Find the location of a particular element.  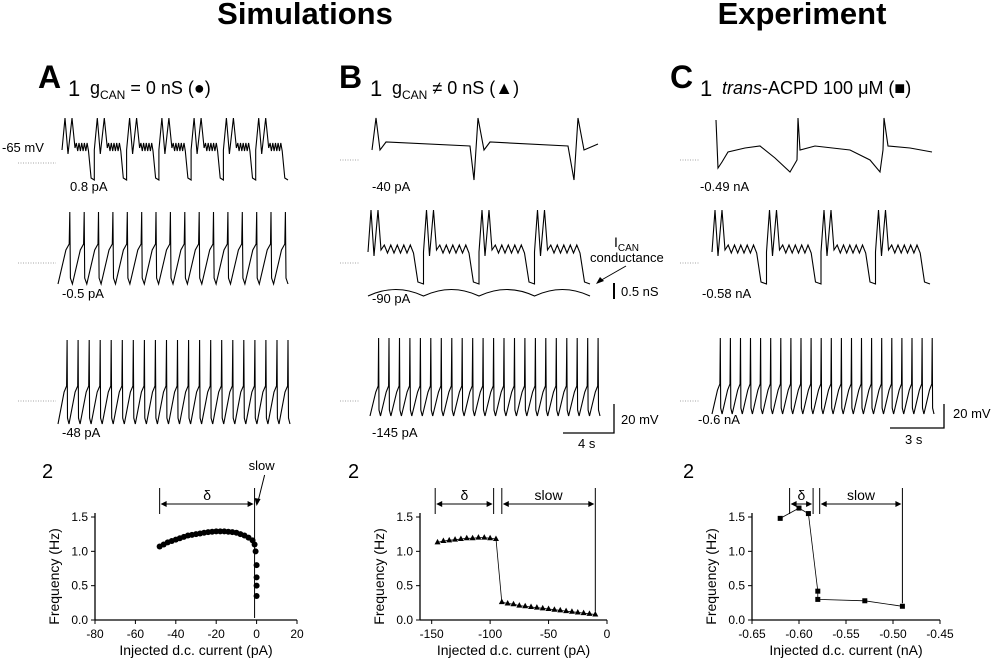

trace-a3-current: -48 pA is located at coordinates (81, 432).